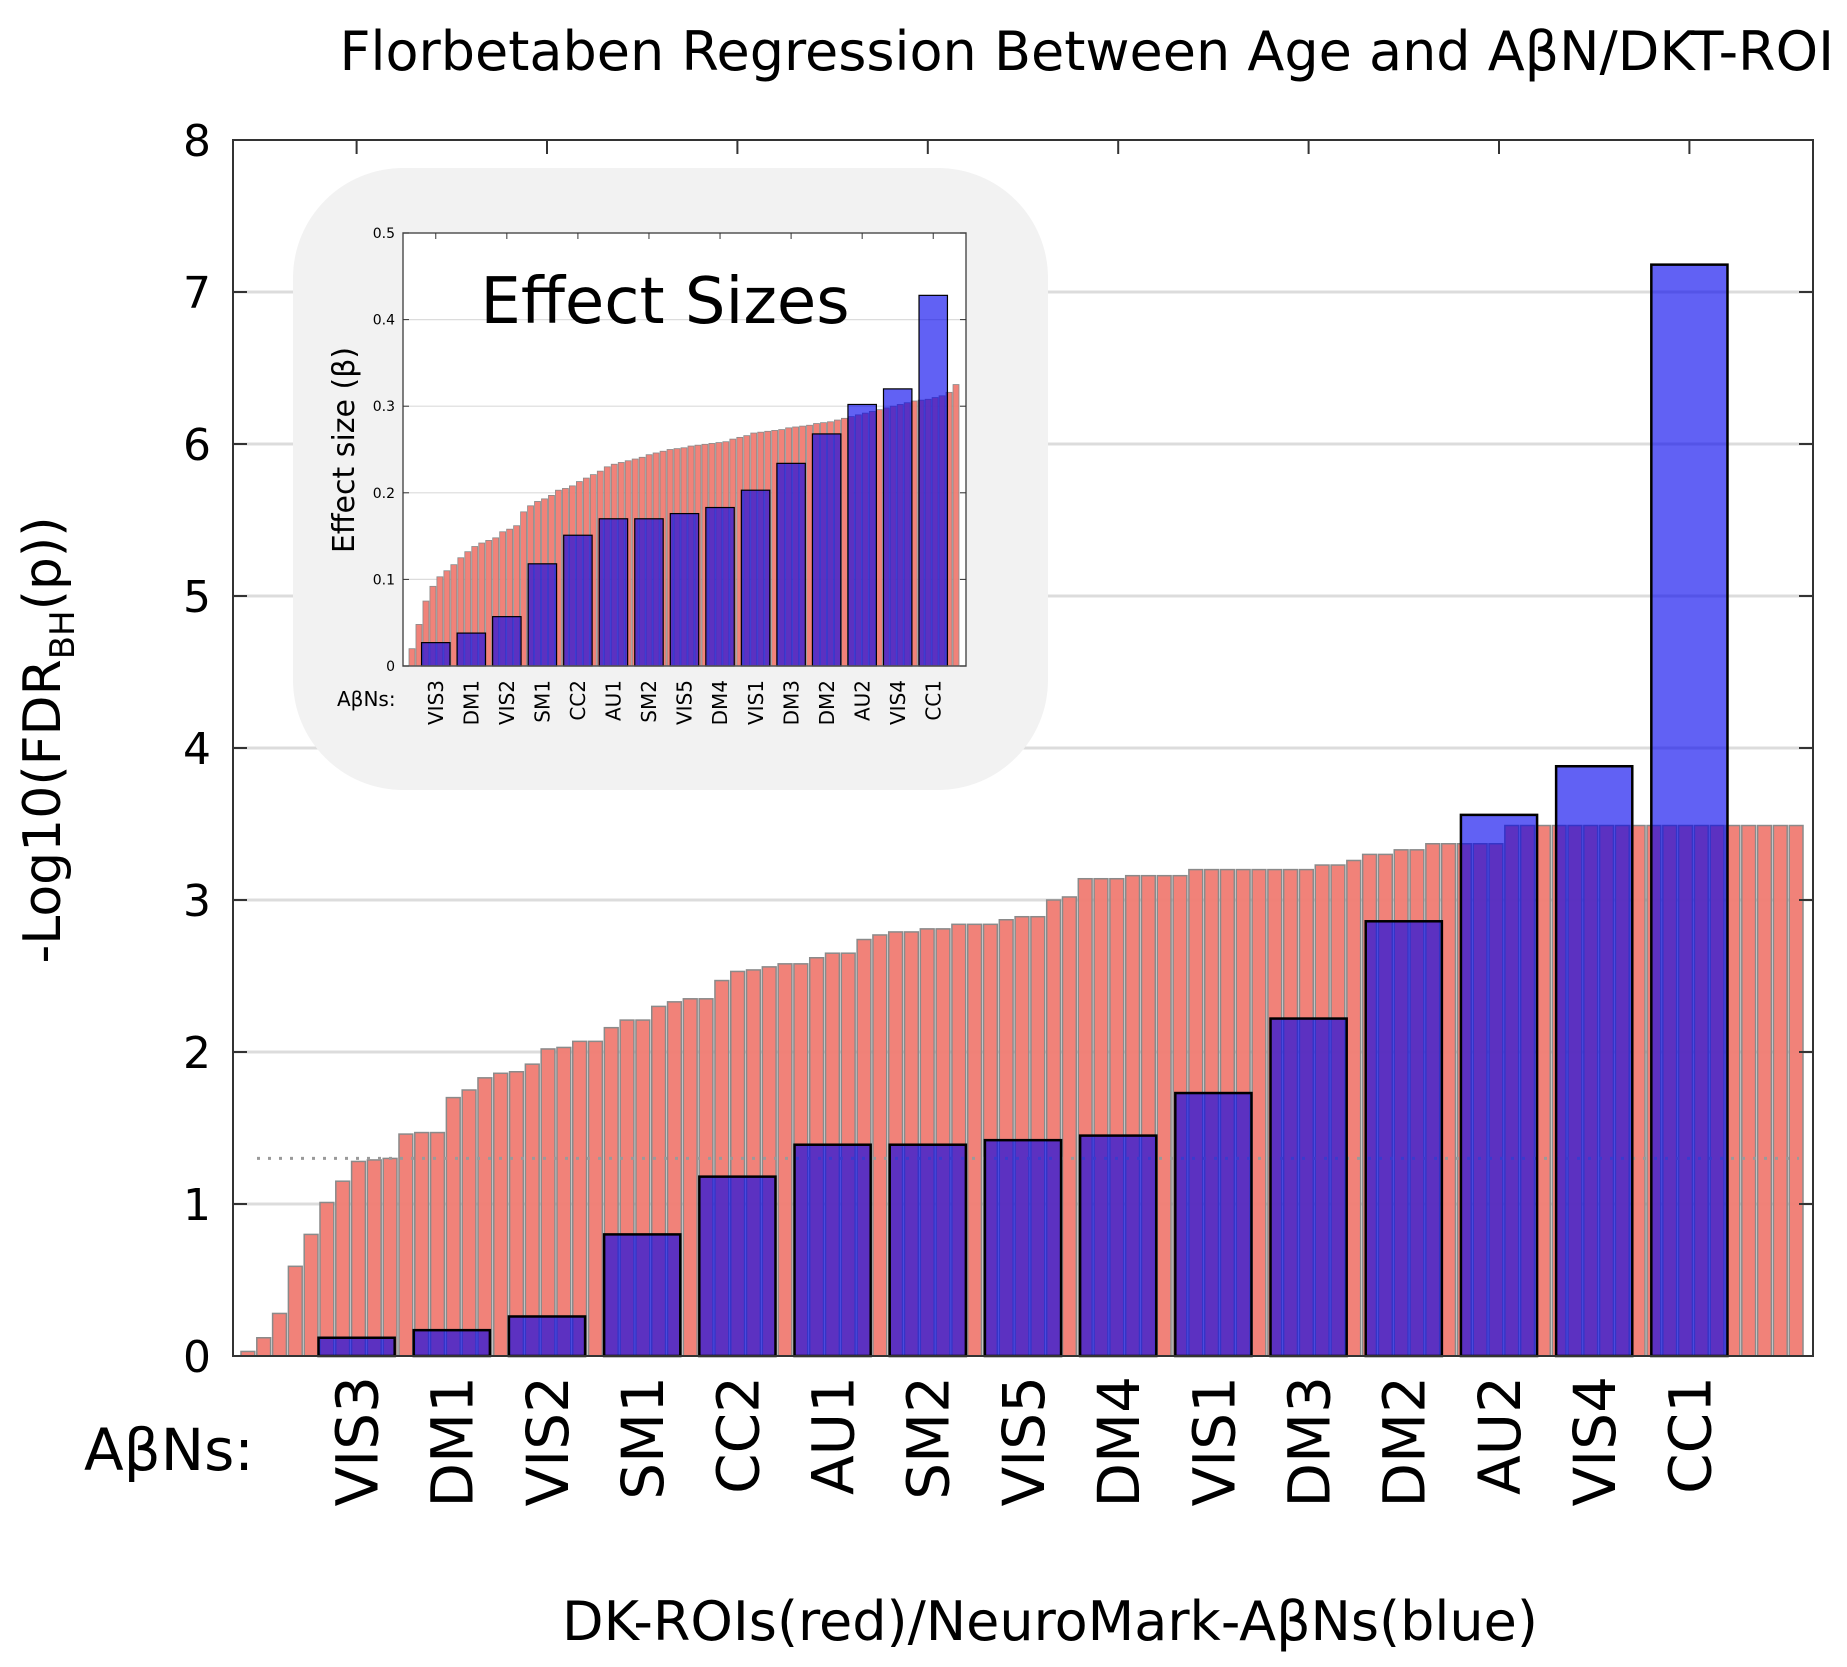  What do you see at coordinates (344, 450) in the screenshot?
I see `inset-y-axis-label: Effect size (β)` at bounding box center [344, 450].